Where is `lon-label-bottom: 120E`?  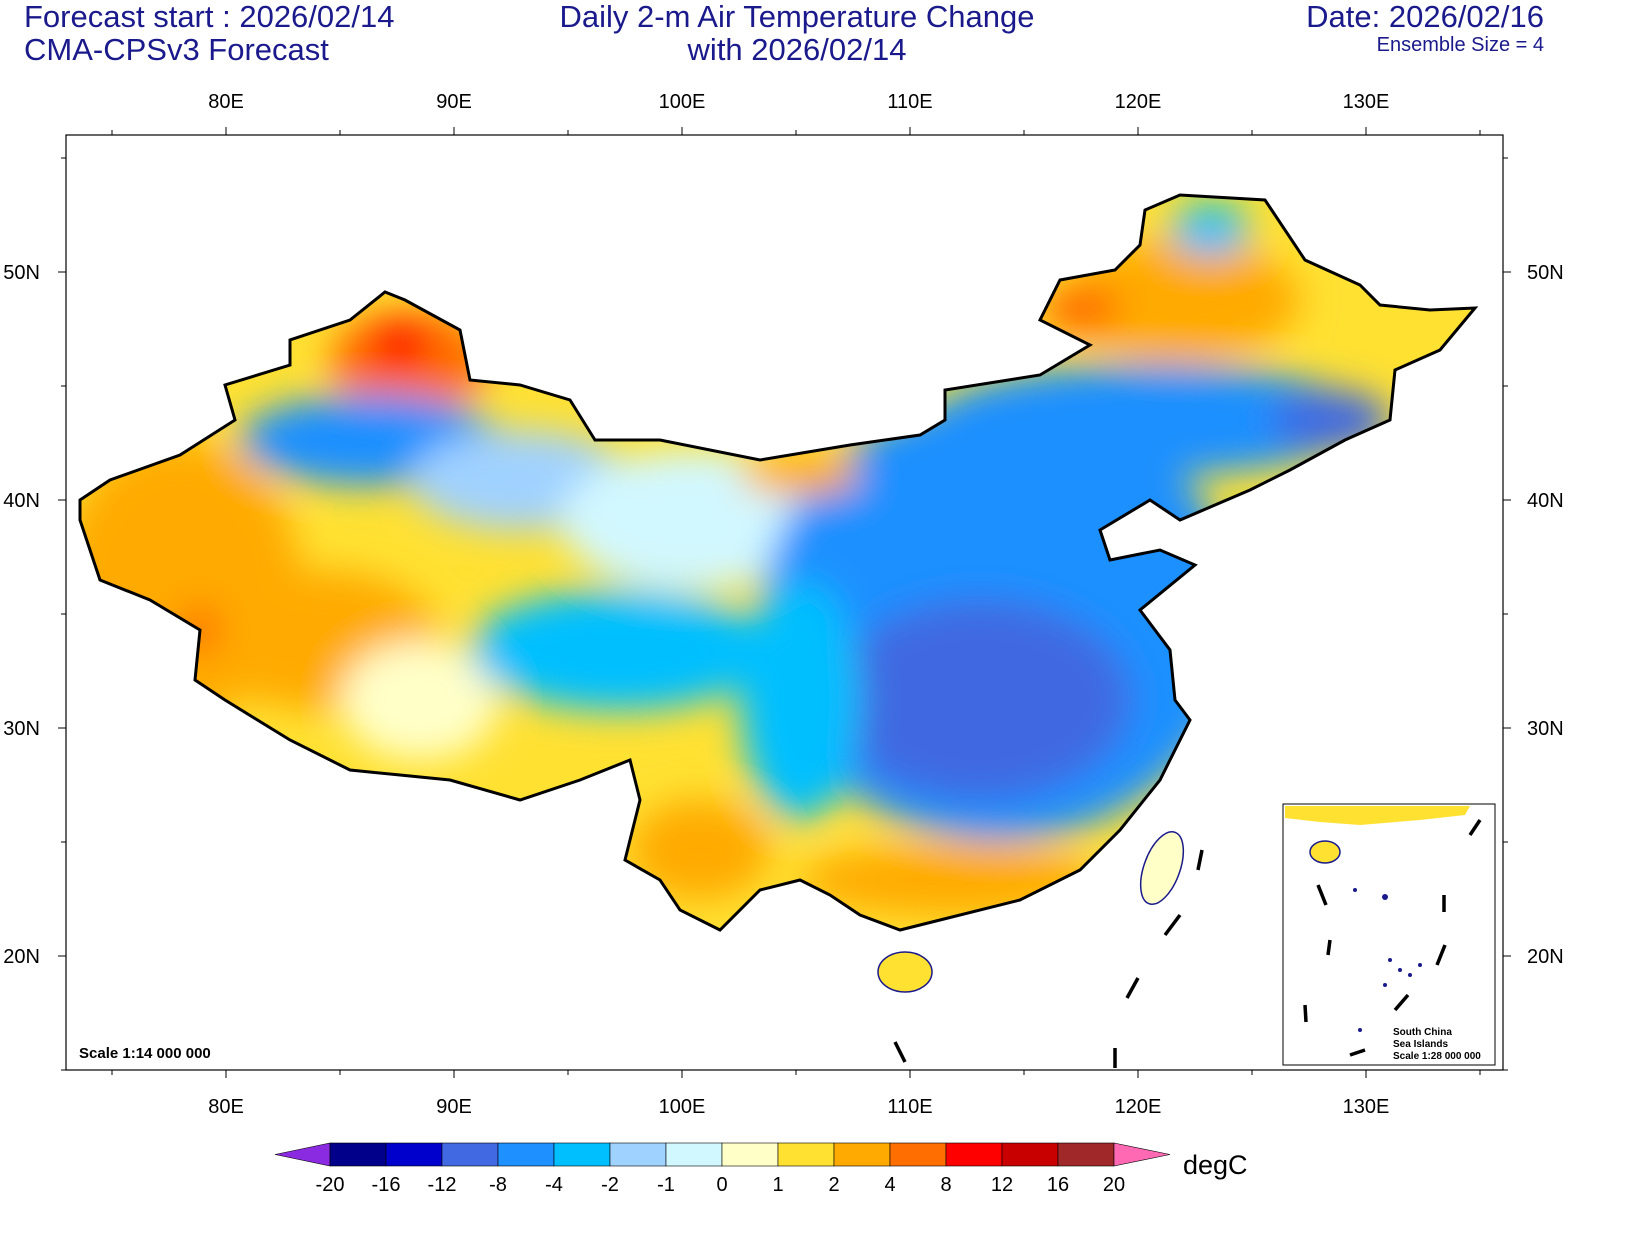
lon-label-bottom: 120E is located at coordinates (1138, 1107).